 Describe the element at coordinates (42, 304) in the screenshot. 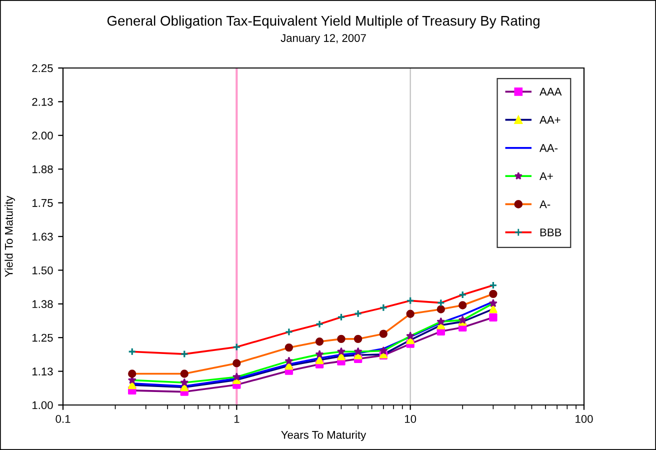

I see `y-tick-label: 1.38` at that location.